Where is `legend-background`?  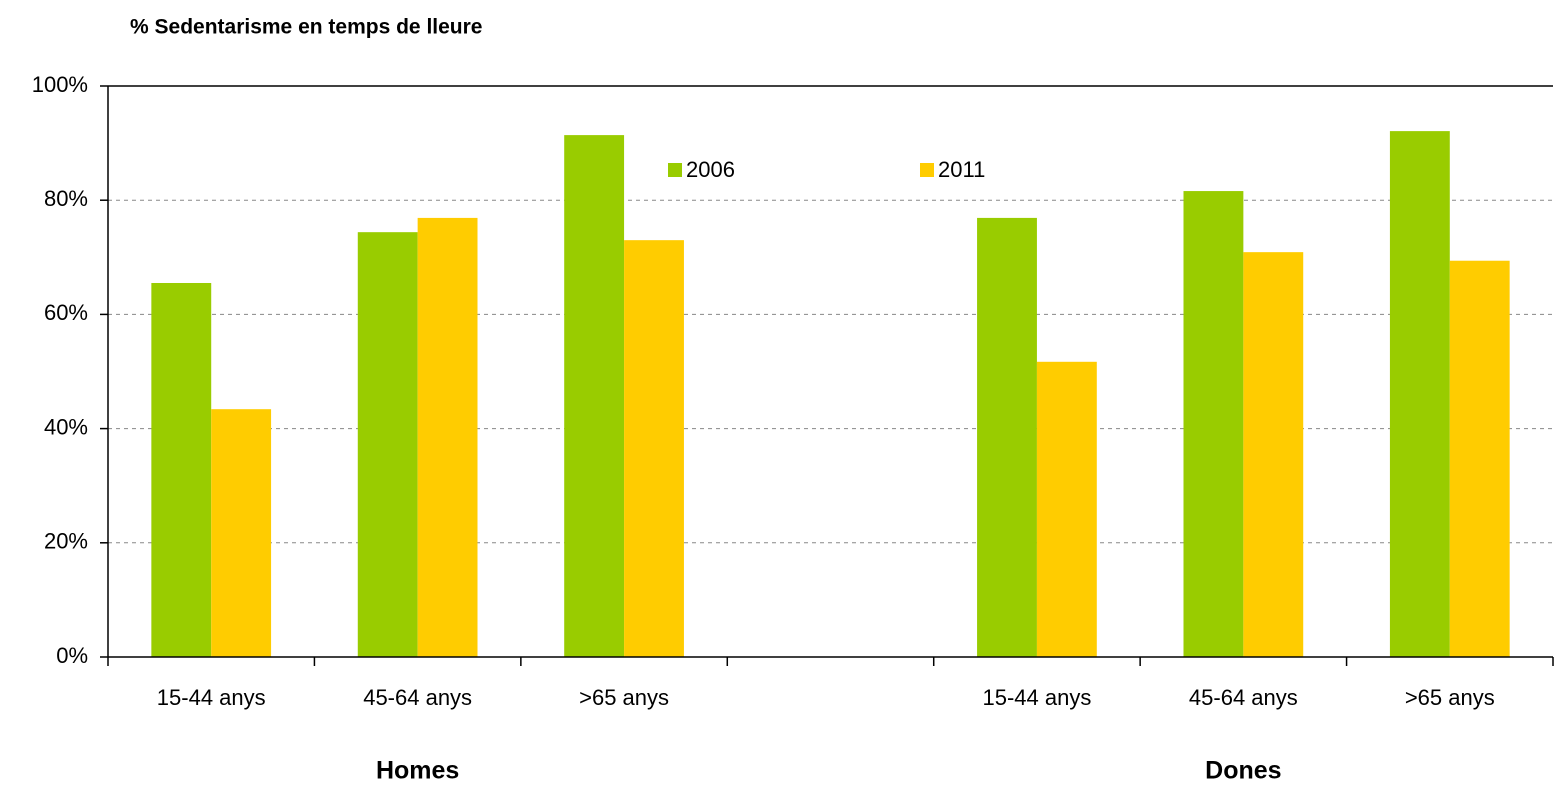 legend-background is located at coordinates (872, 171).